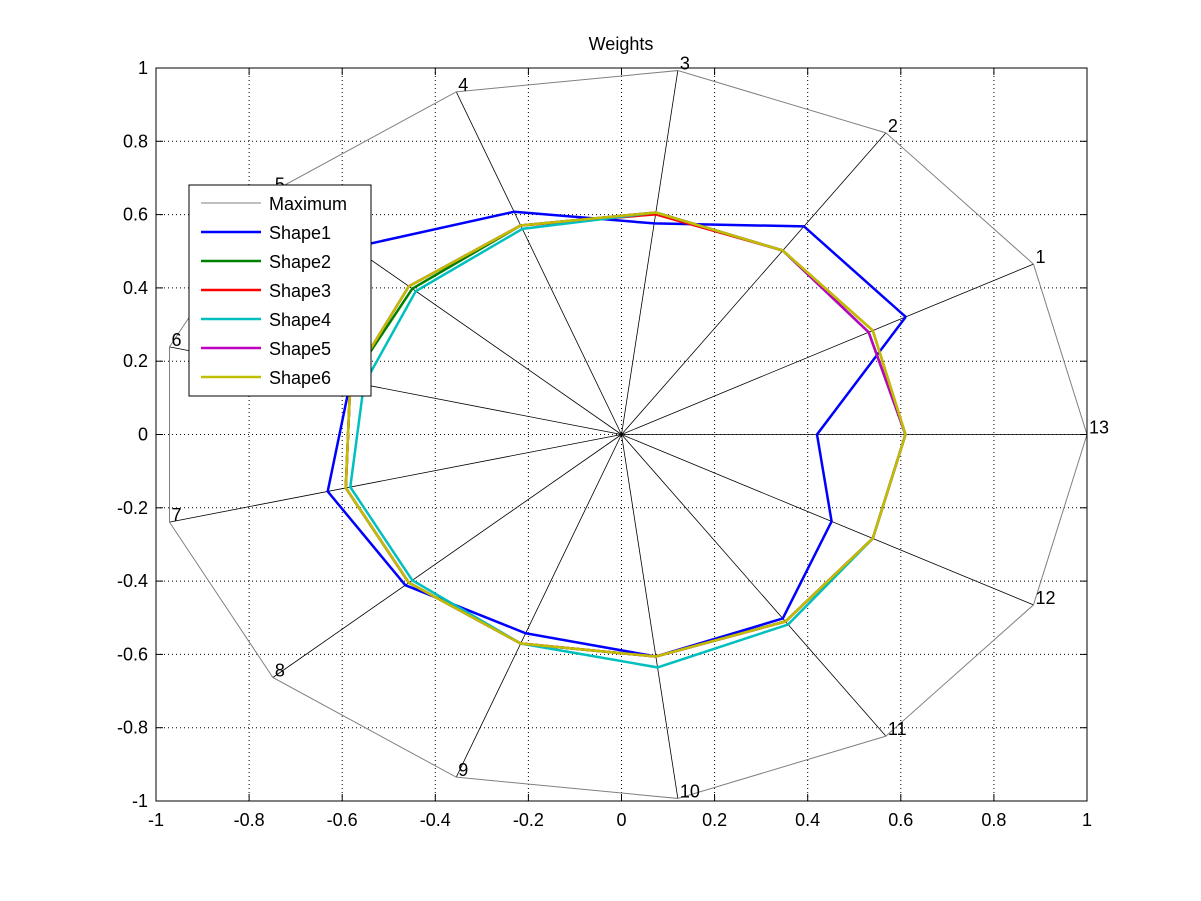 The height and width of the screenshot is (901, 1201). Describe the element at coordinates (342, 820) in the screenshot. I see `x-tick-label: -0.6` at that location.